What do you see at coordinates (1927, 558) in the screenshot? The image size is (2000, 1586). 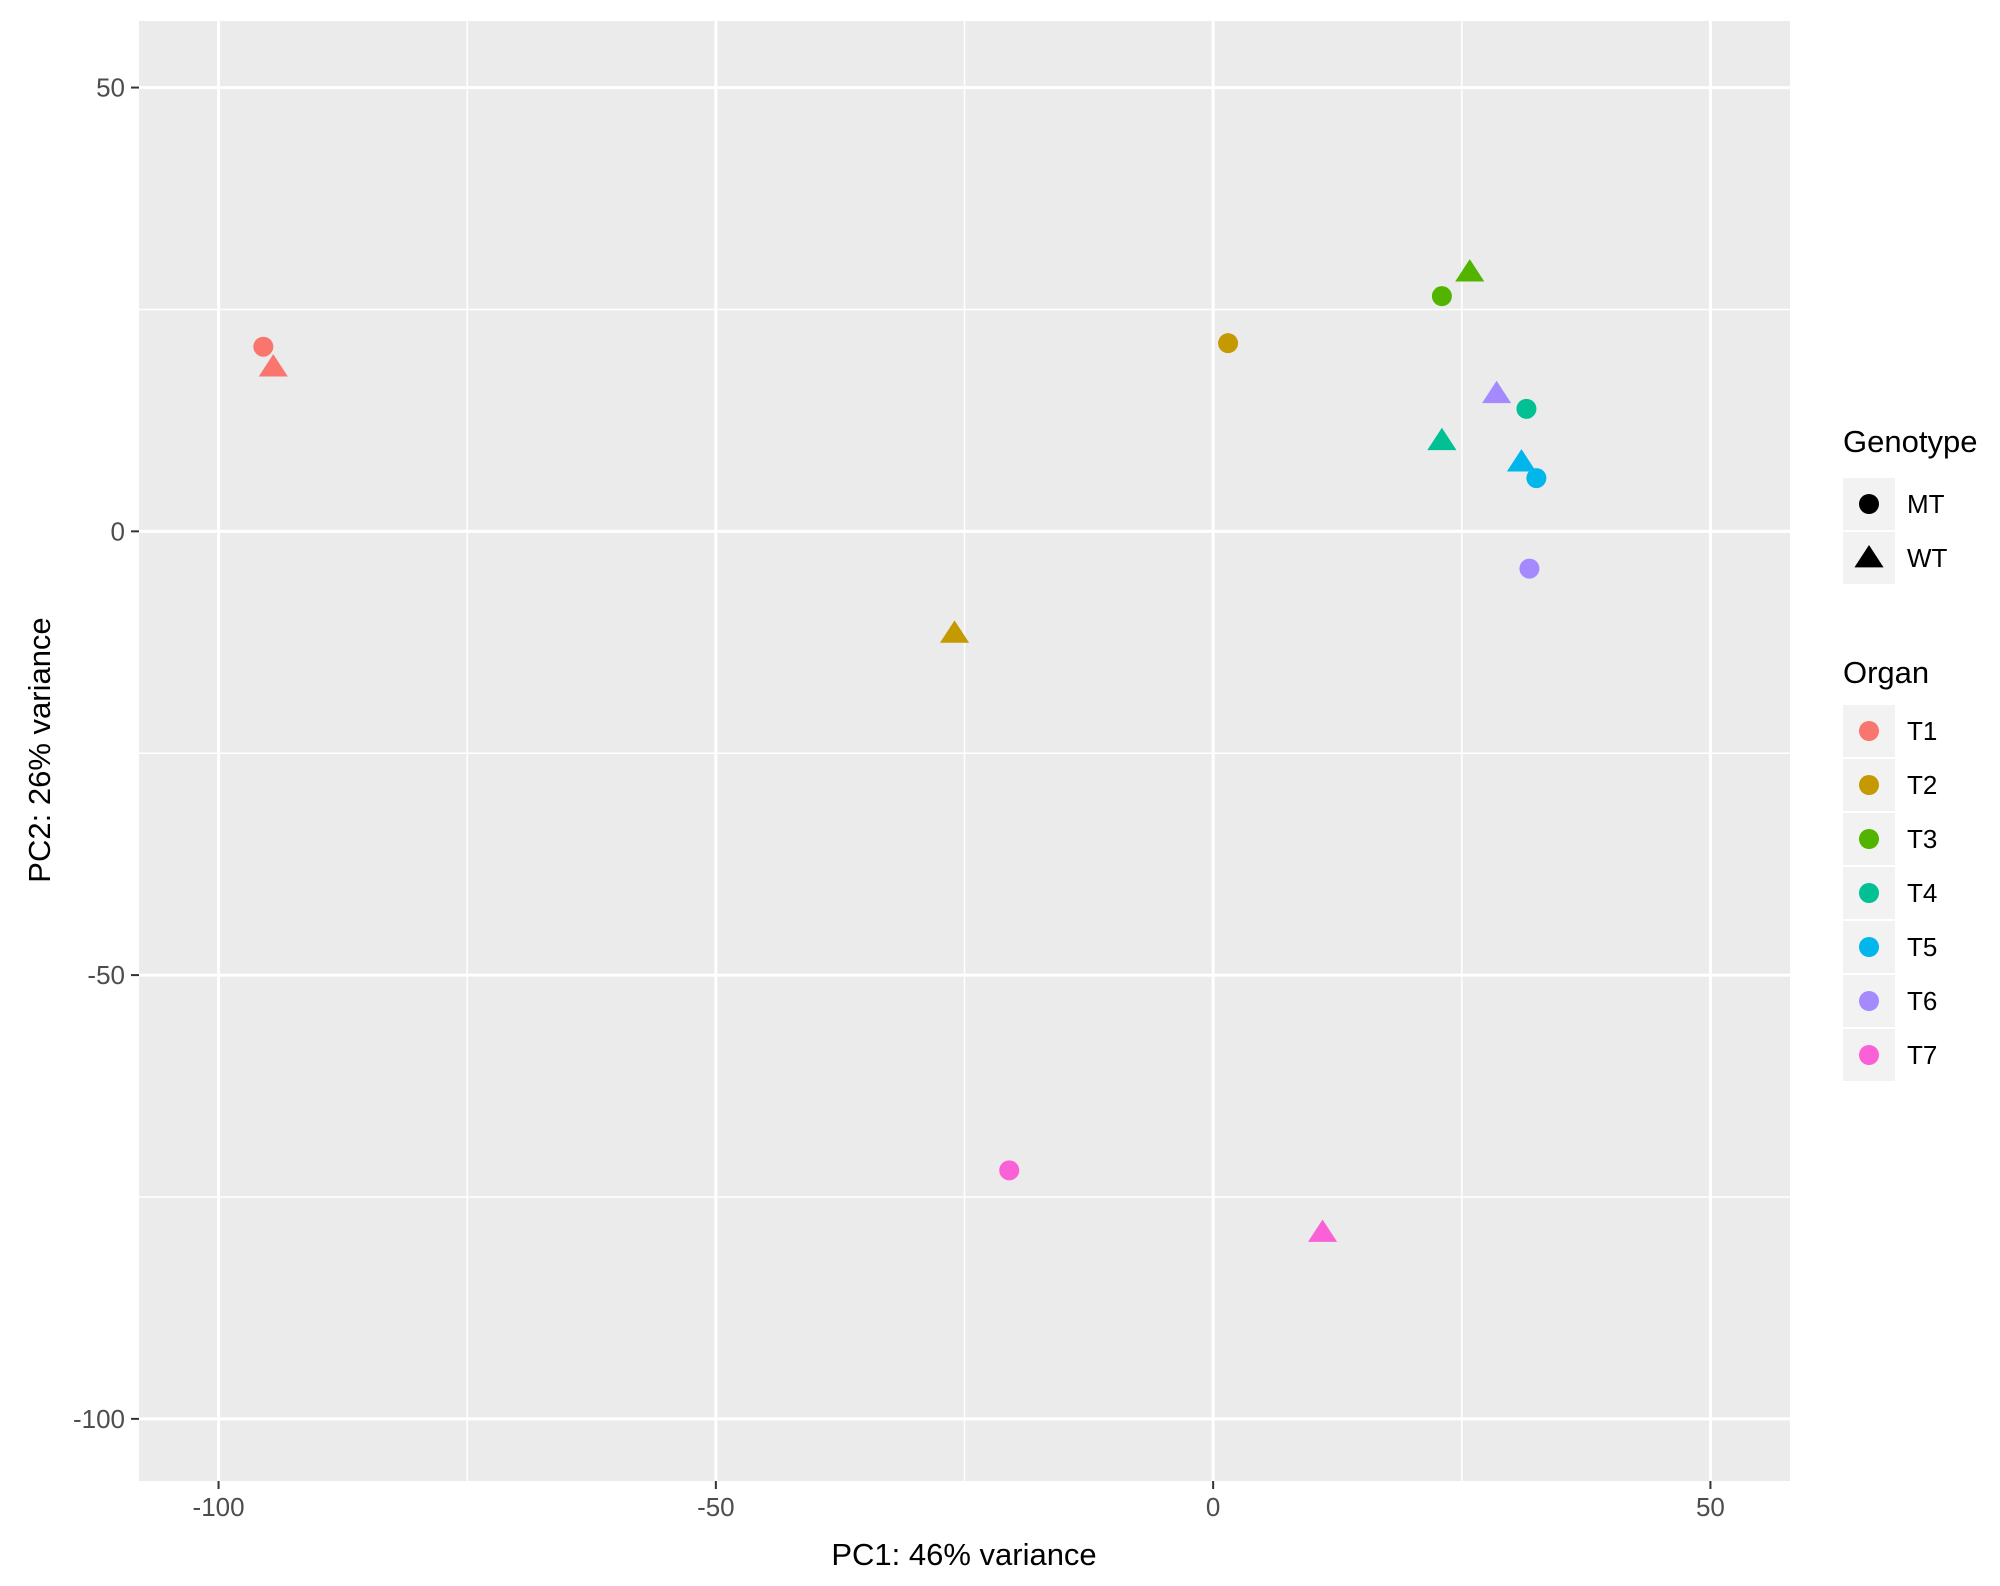 I see `legend-label-wt: WT` at bounding box center [1927, 558].